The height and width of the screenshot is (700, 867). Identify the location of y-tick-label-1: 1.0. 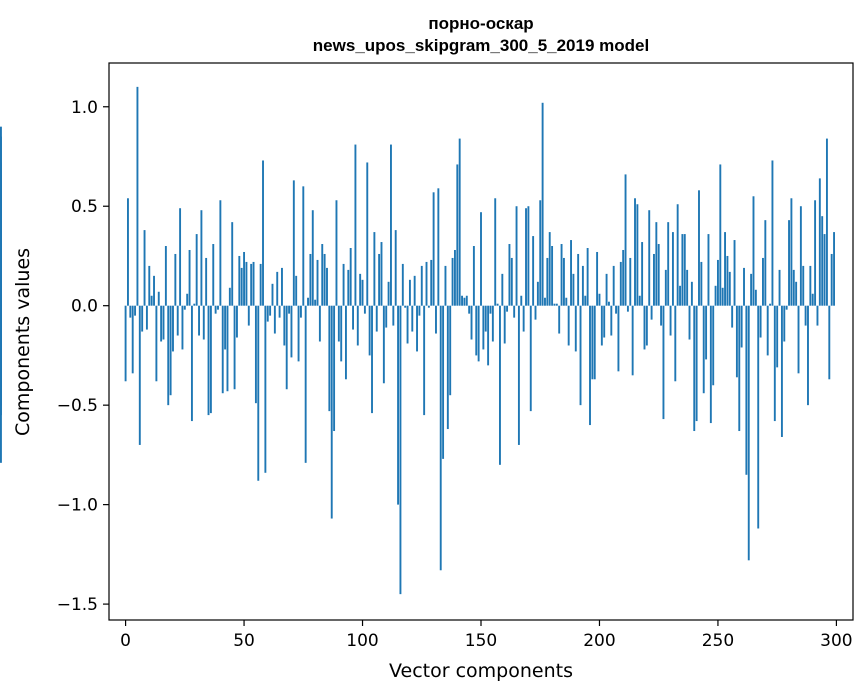
(84, 108).